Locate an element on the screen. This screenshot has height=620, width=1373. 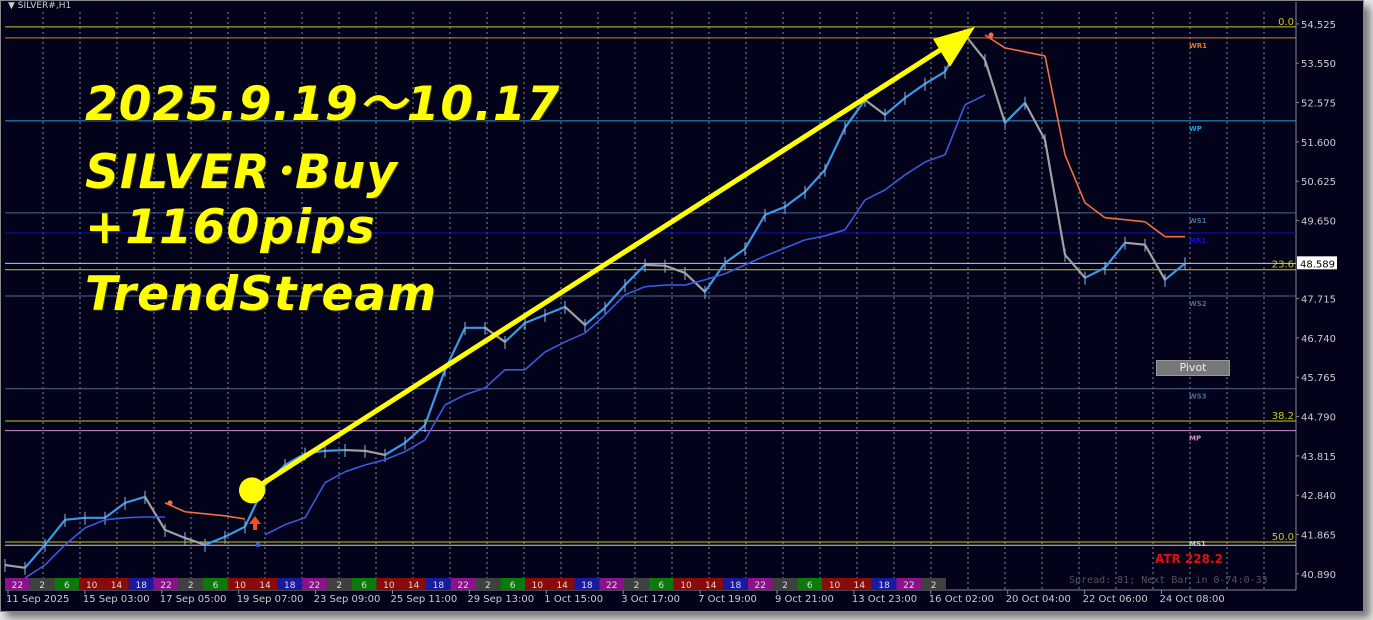
y-tick-label: 40.890 is located at coordinates (1318, 575).